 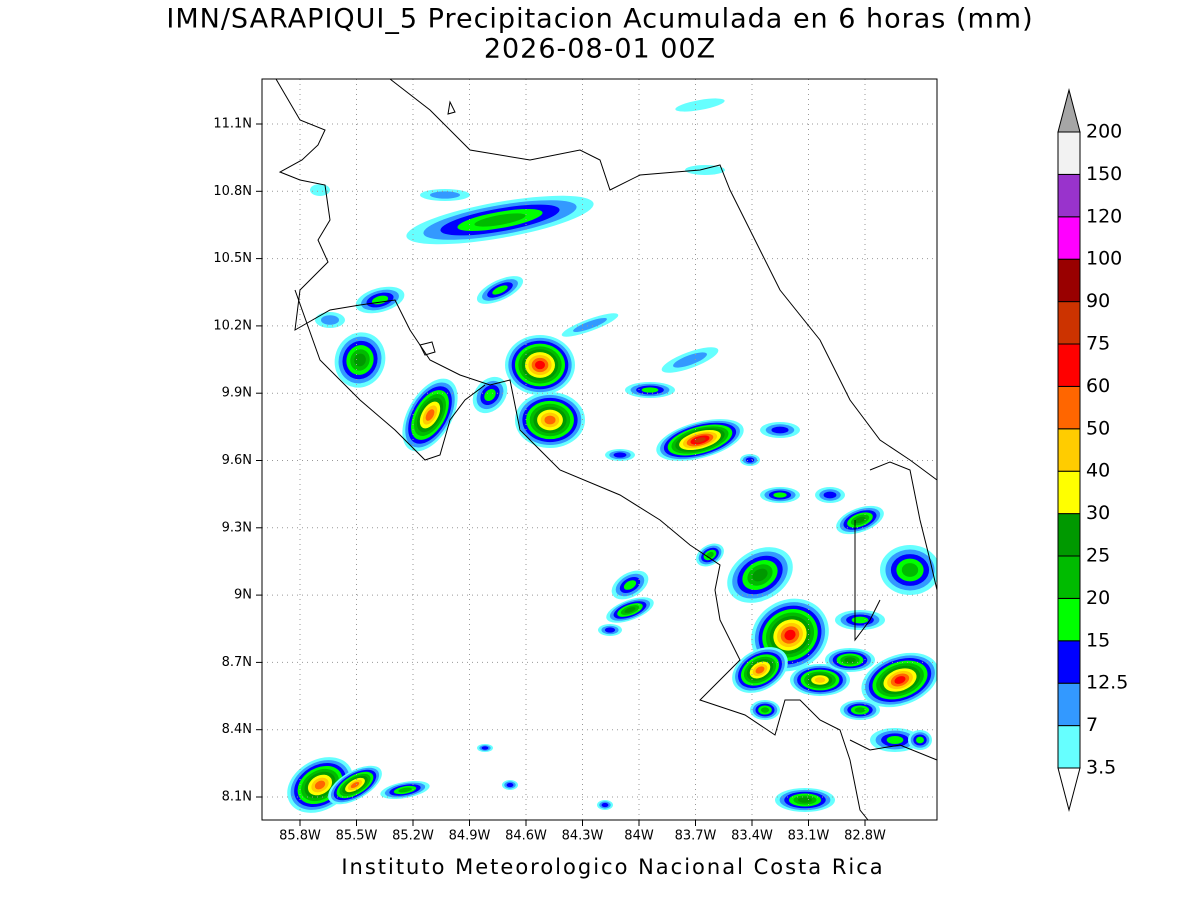 What do you see at coordinates (1098, 428) in the screenshot?
I see `colorbar-label: 50` at bounding box center [1098, 428].